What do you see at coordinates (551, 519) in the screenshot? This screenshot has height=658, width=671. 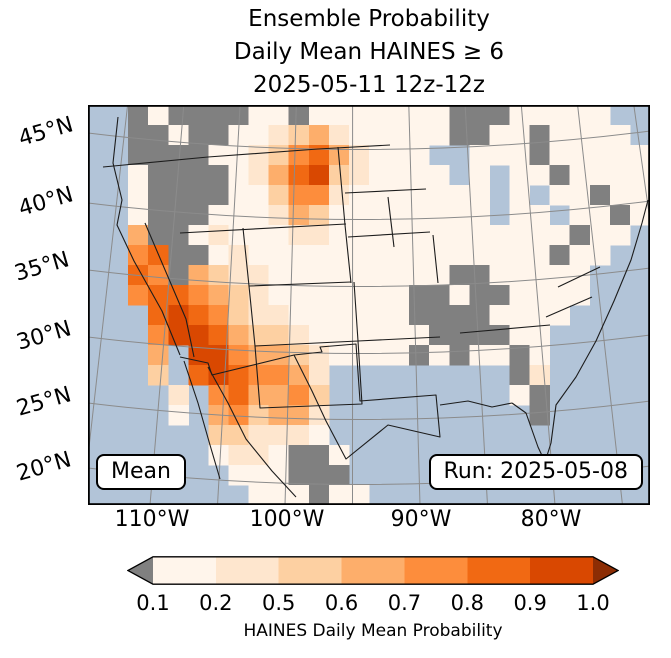 I see `lon-tick-label: 80°W` at bounding box center [551, 519].